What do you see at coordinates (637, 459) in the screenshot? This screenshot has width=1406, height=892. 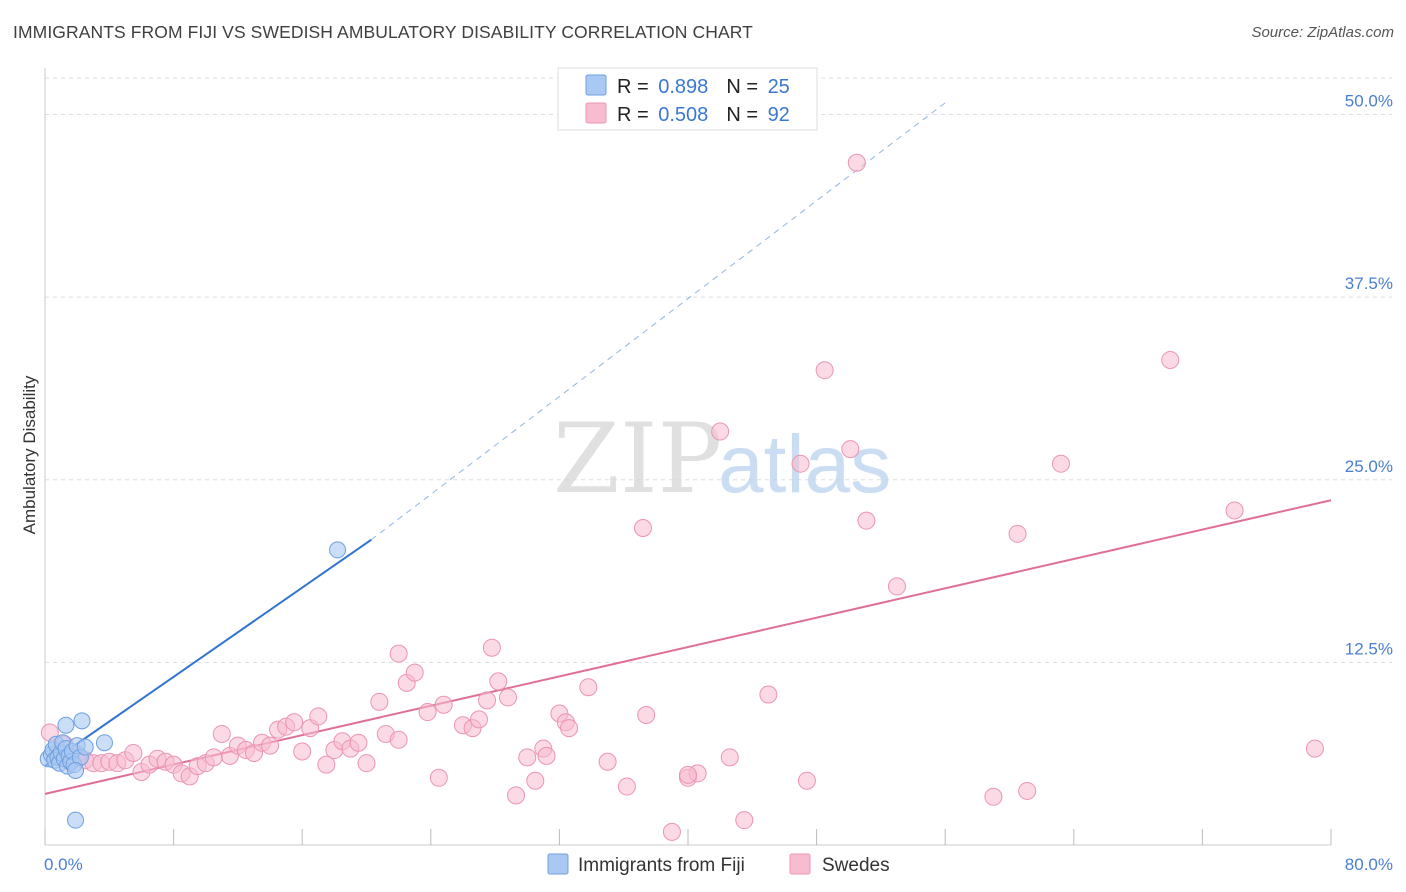 I see `watermark-zip: ZIP` at bounding box center [637, 459].